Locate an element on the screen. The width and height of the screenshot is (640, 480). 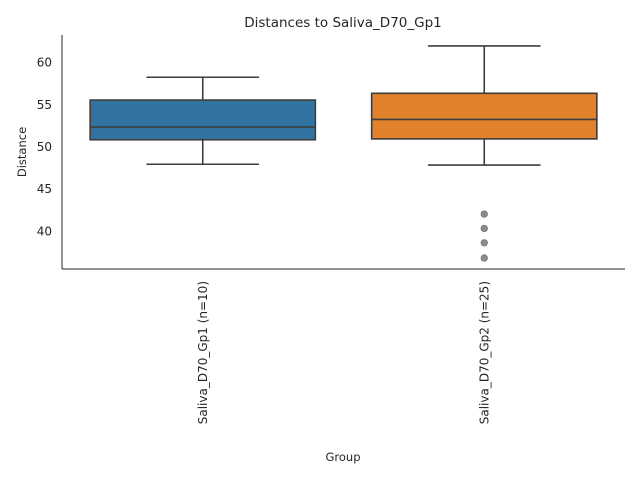
y-tick-label: 50 is located at coordinates (44, 147).